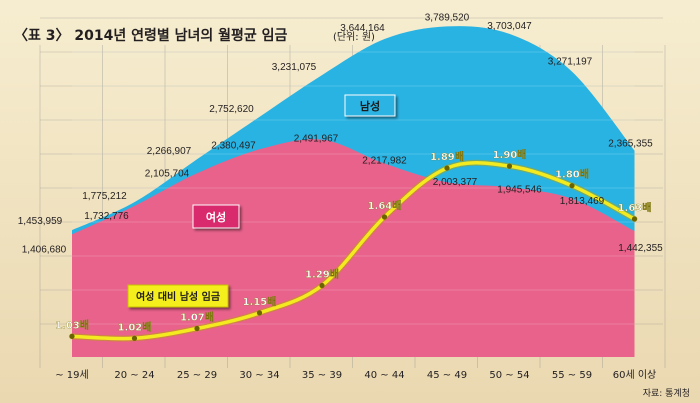 This screenshot has width=700, height=403. What do you see at coordinates (322, 273) in the screenshot?
I see `ratio-value-label: 1.29배` at bounding box center [322, 273].